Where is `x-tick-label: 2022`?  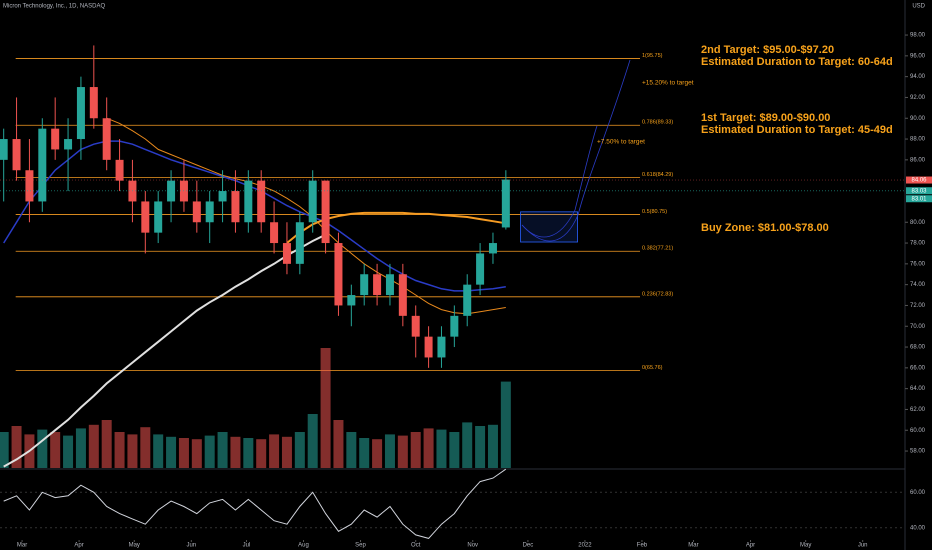
x-tick-label: 2022 is located at coordinates (585, 546).